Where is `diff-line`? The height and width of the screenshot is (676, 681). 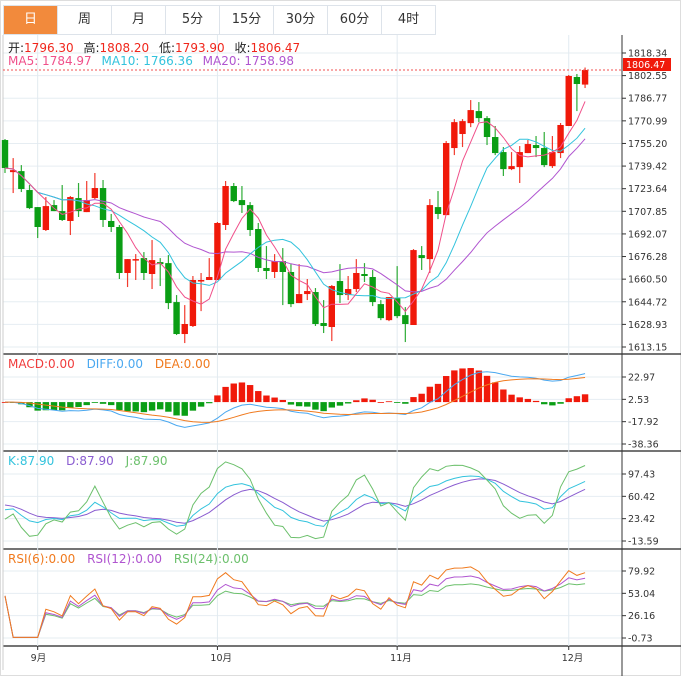 diff-line is located at coordinates (295, 399).